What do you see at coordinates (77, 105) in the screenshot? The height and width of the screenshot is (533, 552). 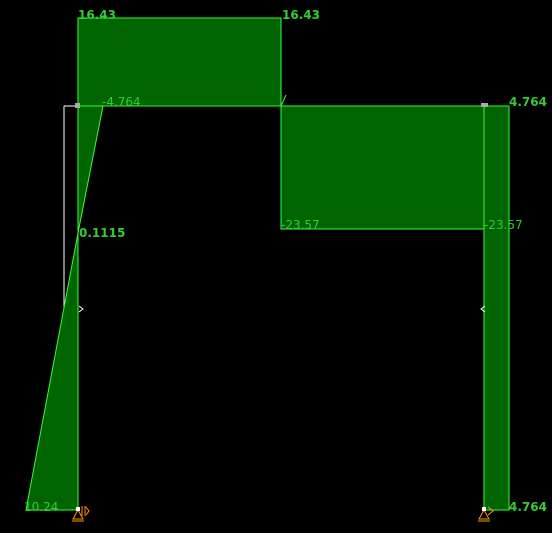 I see `node-top-left` at bounding box center [77, 105].